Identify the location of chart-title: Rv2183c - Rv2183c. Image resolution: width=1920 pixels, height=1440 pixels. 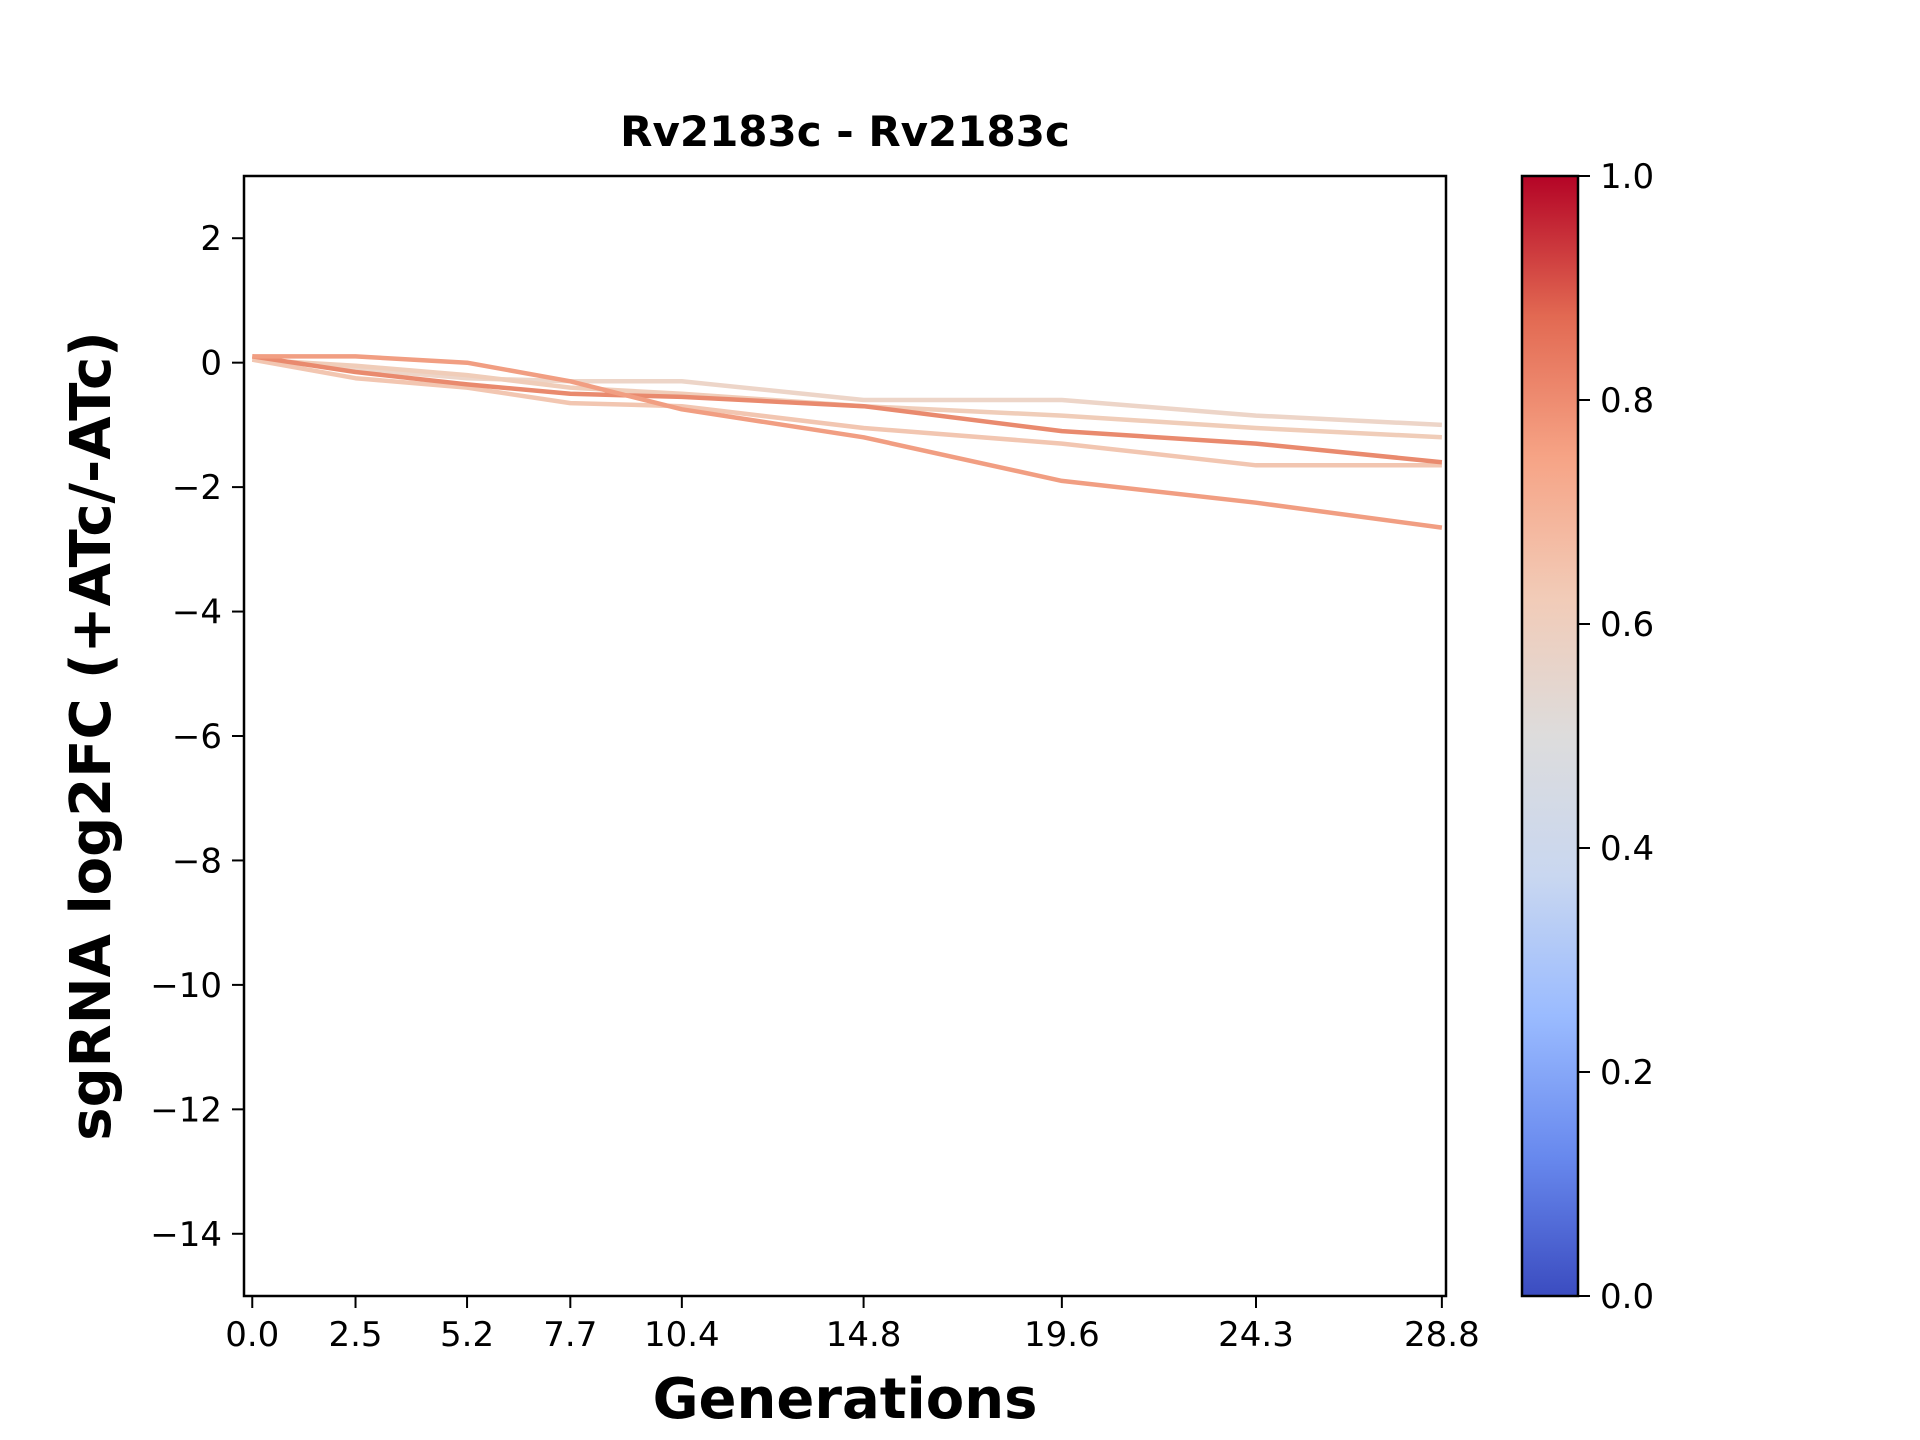
(845, 131).